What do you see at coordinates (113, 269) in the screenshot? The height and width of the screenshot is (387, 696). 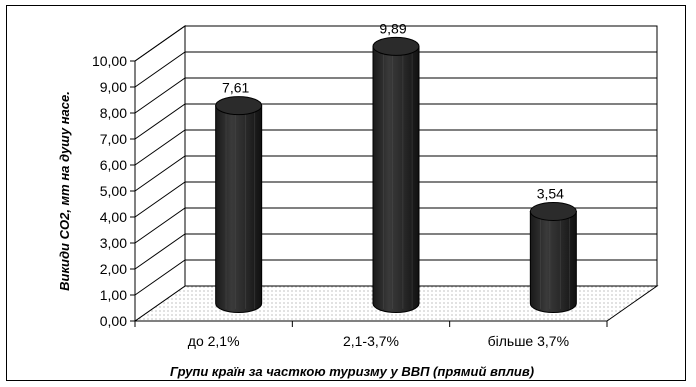 I see `y-tick-label: 2,00` at bounding box center [113, 269].